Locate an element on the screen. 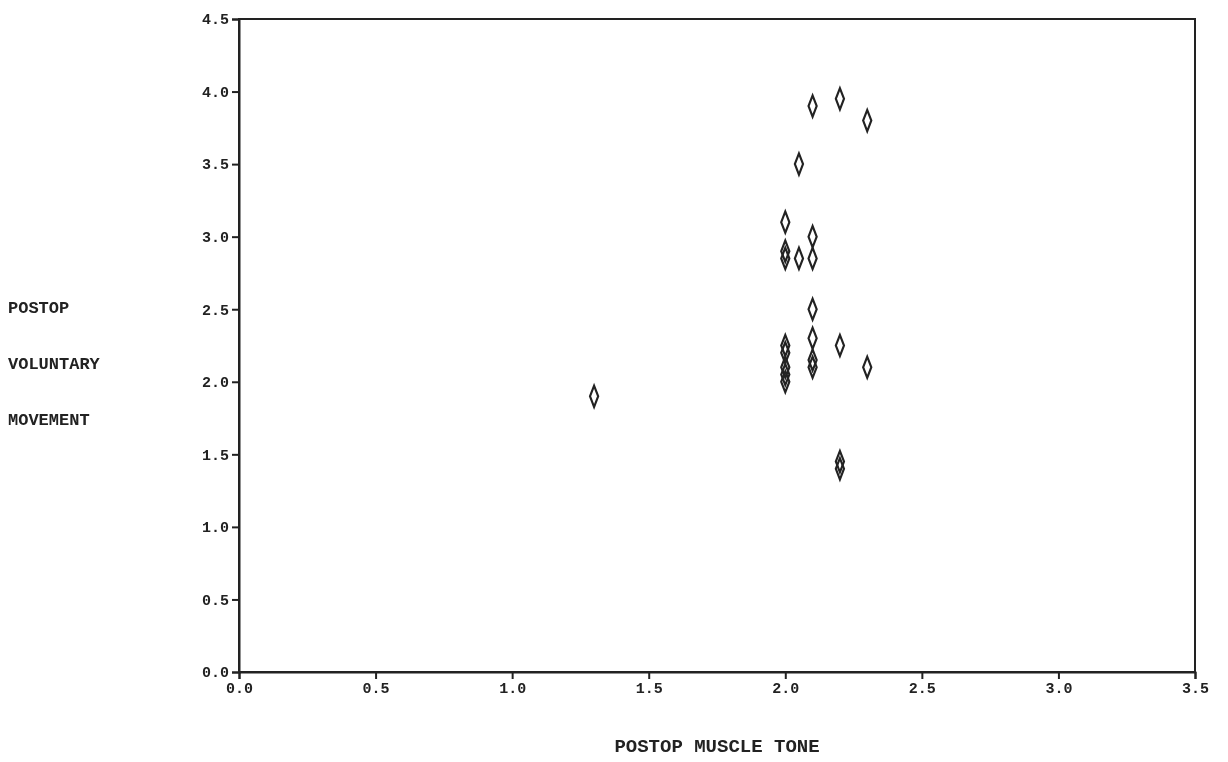 Image resolution: width=1228 pixels, height=762 pixels. x-tick-label: 3.0 is located at coordinates (1059, 689).